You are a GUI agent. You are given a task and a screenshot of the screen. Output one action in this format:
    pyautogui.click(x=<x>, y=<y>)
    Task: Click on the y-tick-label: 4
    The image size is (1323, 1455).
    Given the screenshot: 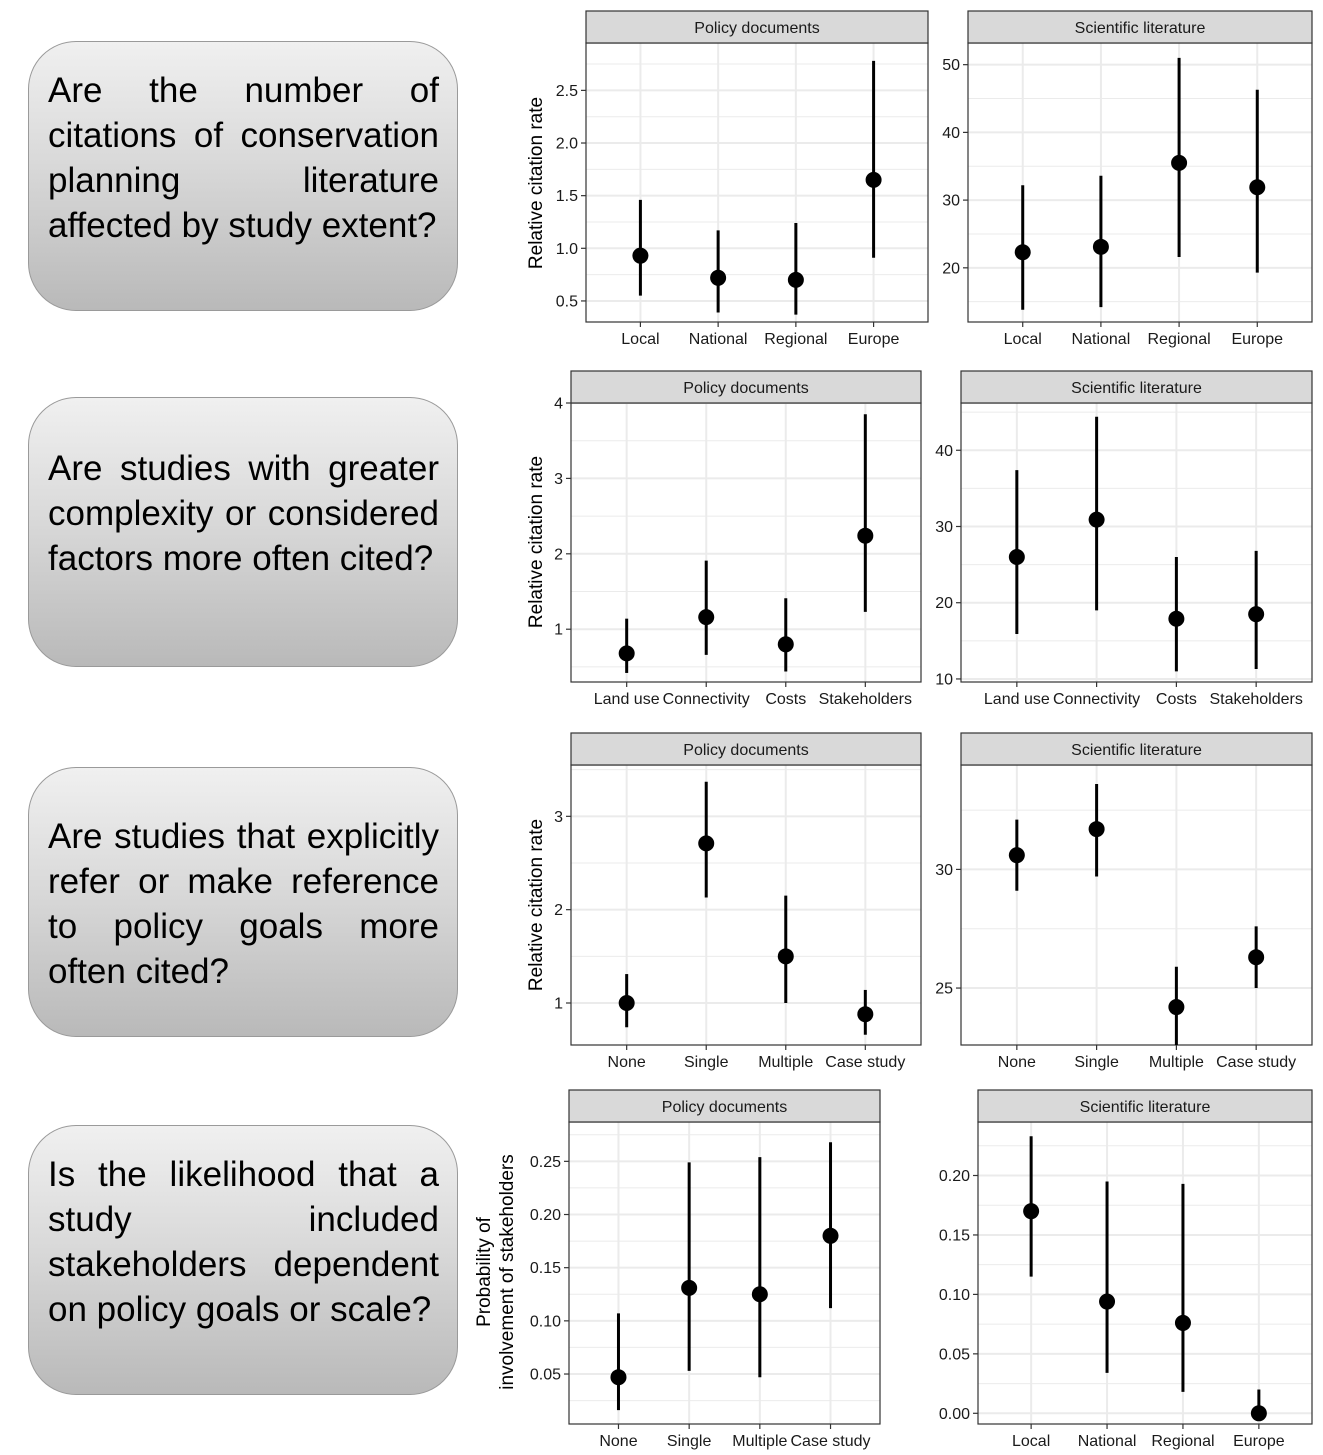 What is the action you would take?
    pyautogui.click(x=558, y=404)
    